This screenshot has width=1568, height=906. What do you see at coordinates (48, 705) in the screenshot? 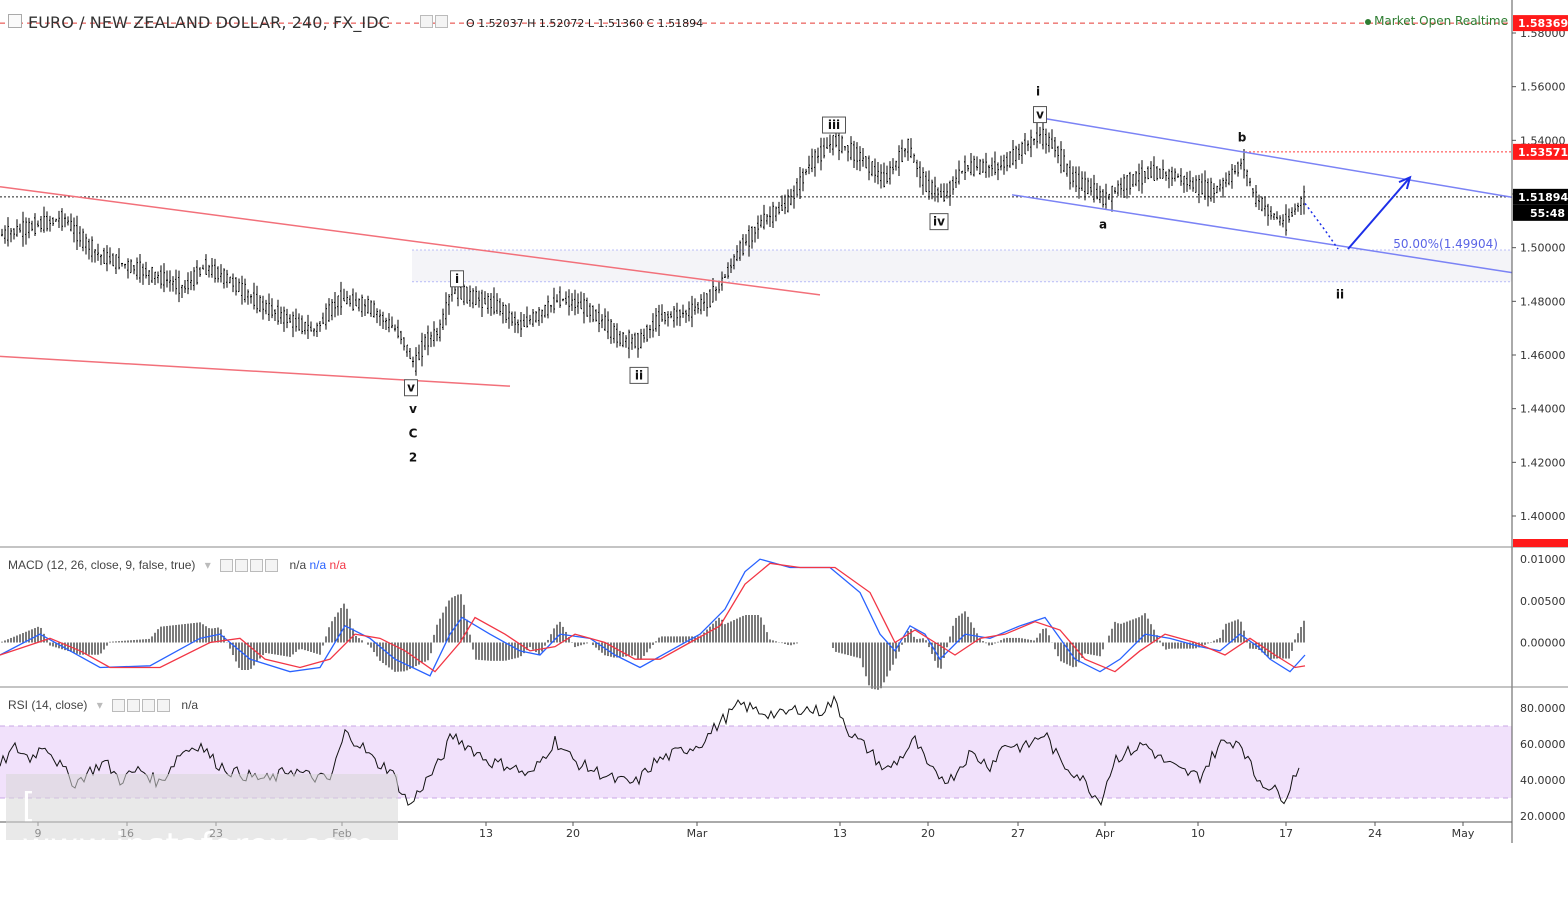
I see `rsi-label: RSI (14, close)` at bounding box center [48, 705].